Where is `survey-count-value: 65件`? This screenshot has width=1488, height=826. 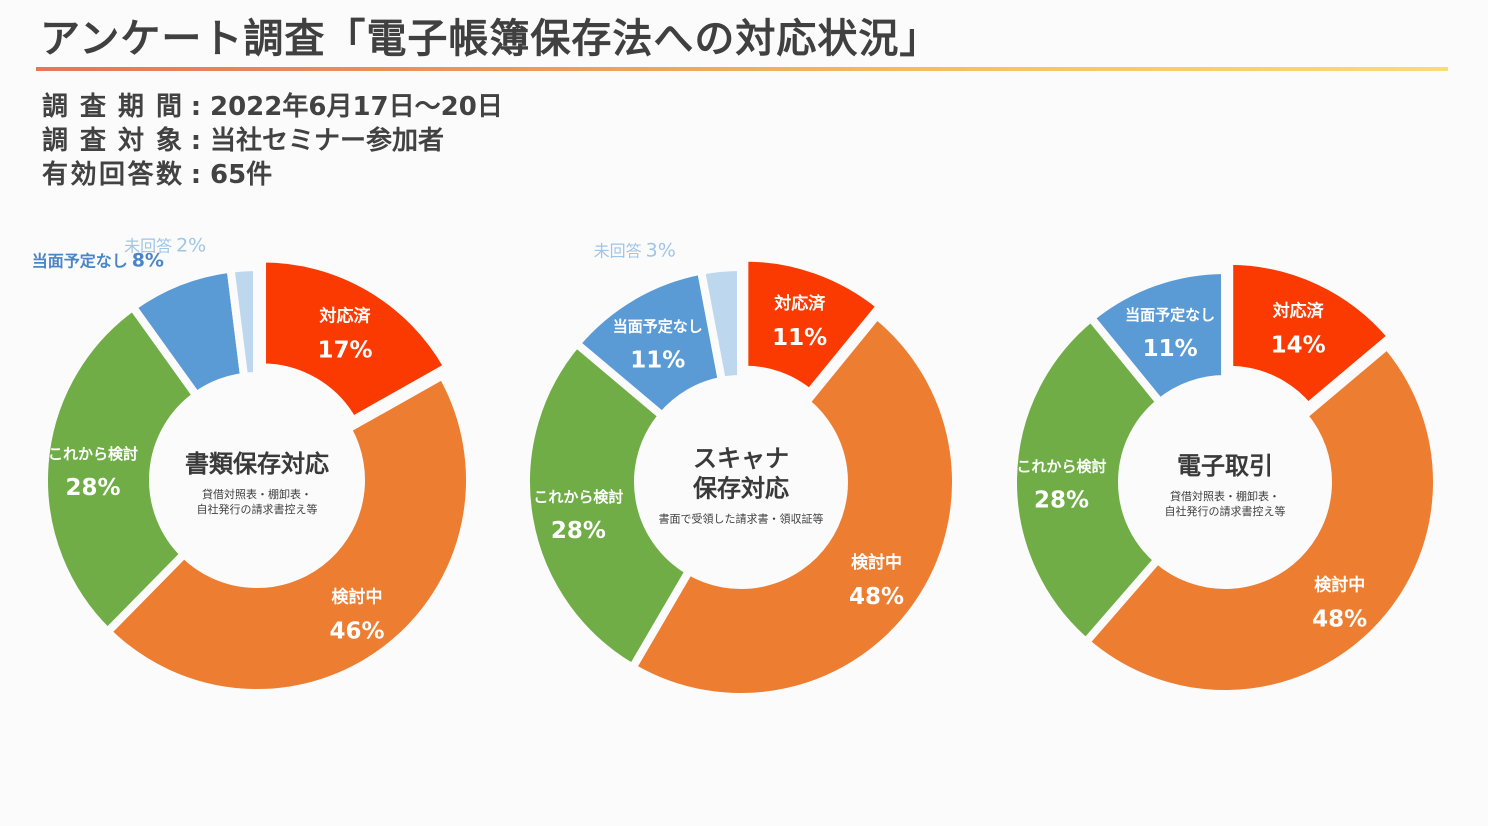 survey-count-value: 65件 is located at coordinates (241, 175).